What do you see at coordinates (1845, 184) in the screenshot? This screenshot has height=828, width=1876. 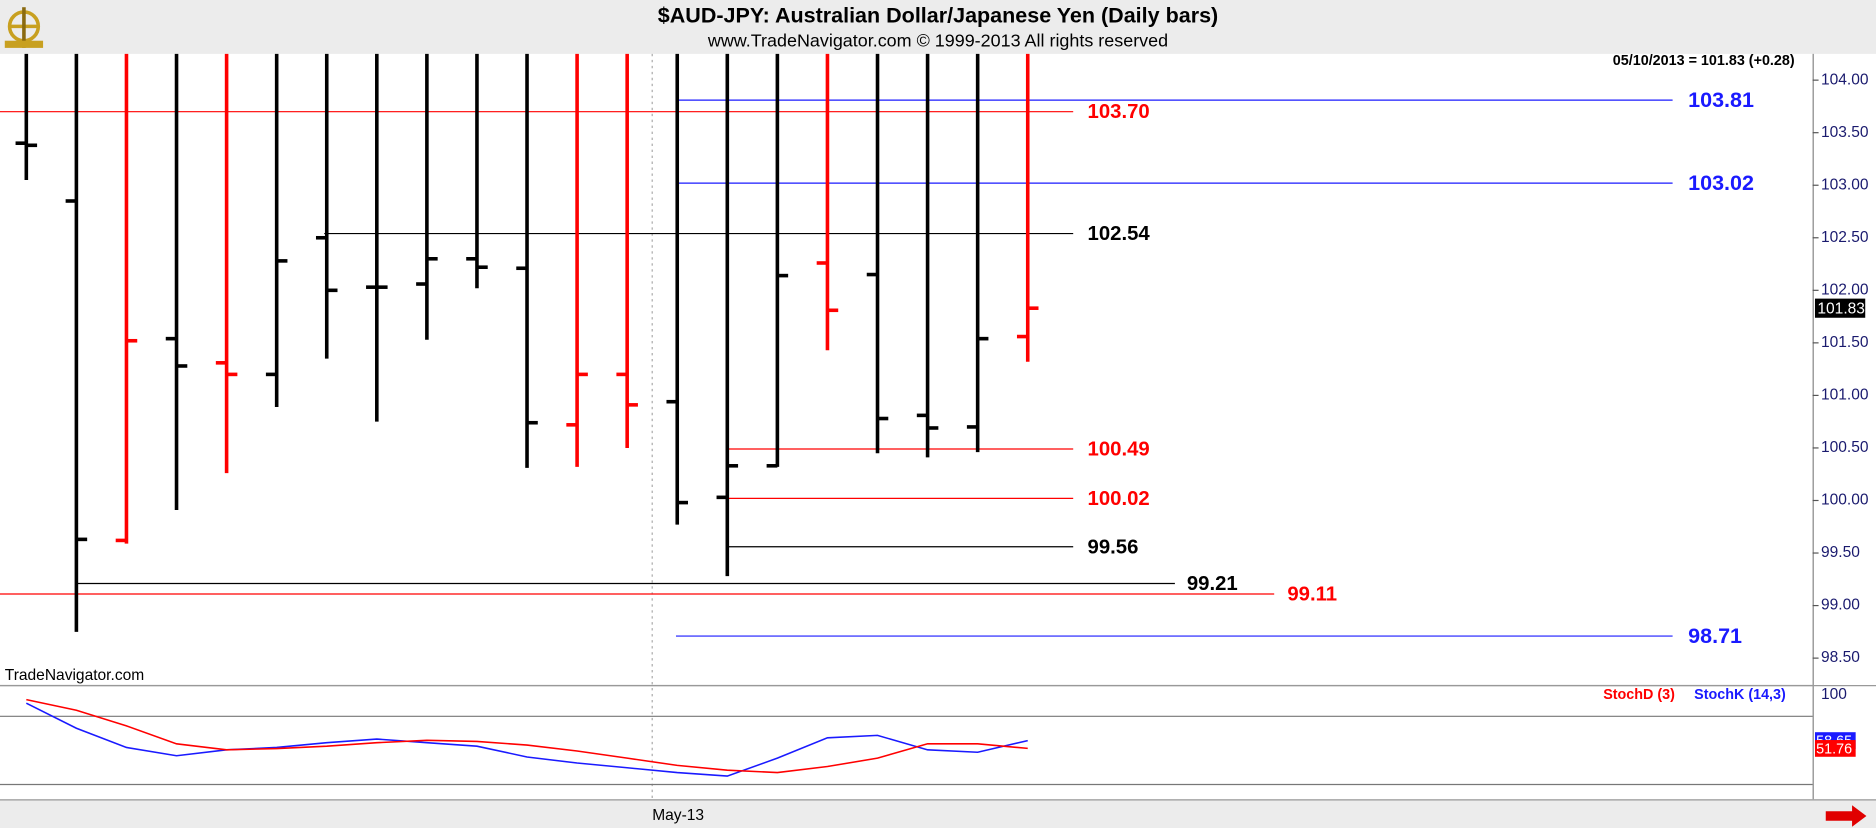 I see `y-tick-label: 103.00` at bounding box center [1845, 184].